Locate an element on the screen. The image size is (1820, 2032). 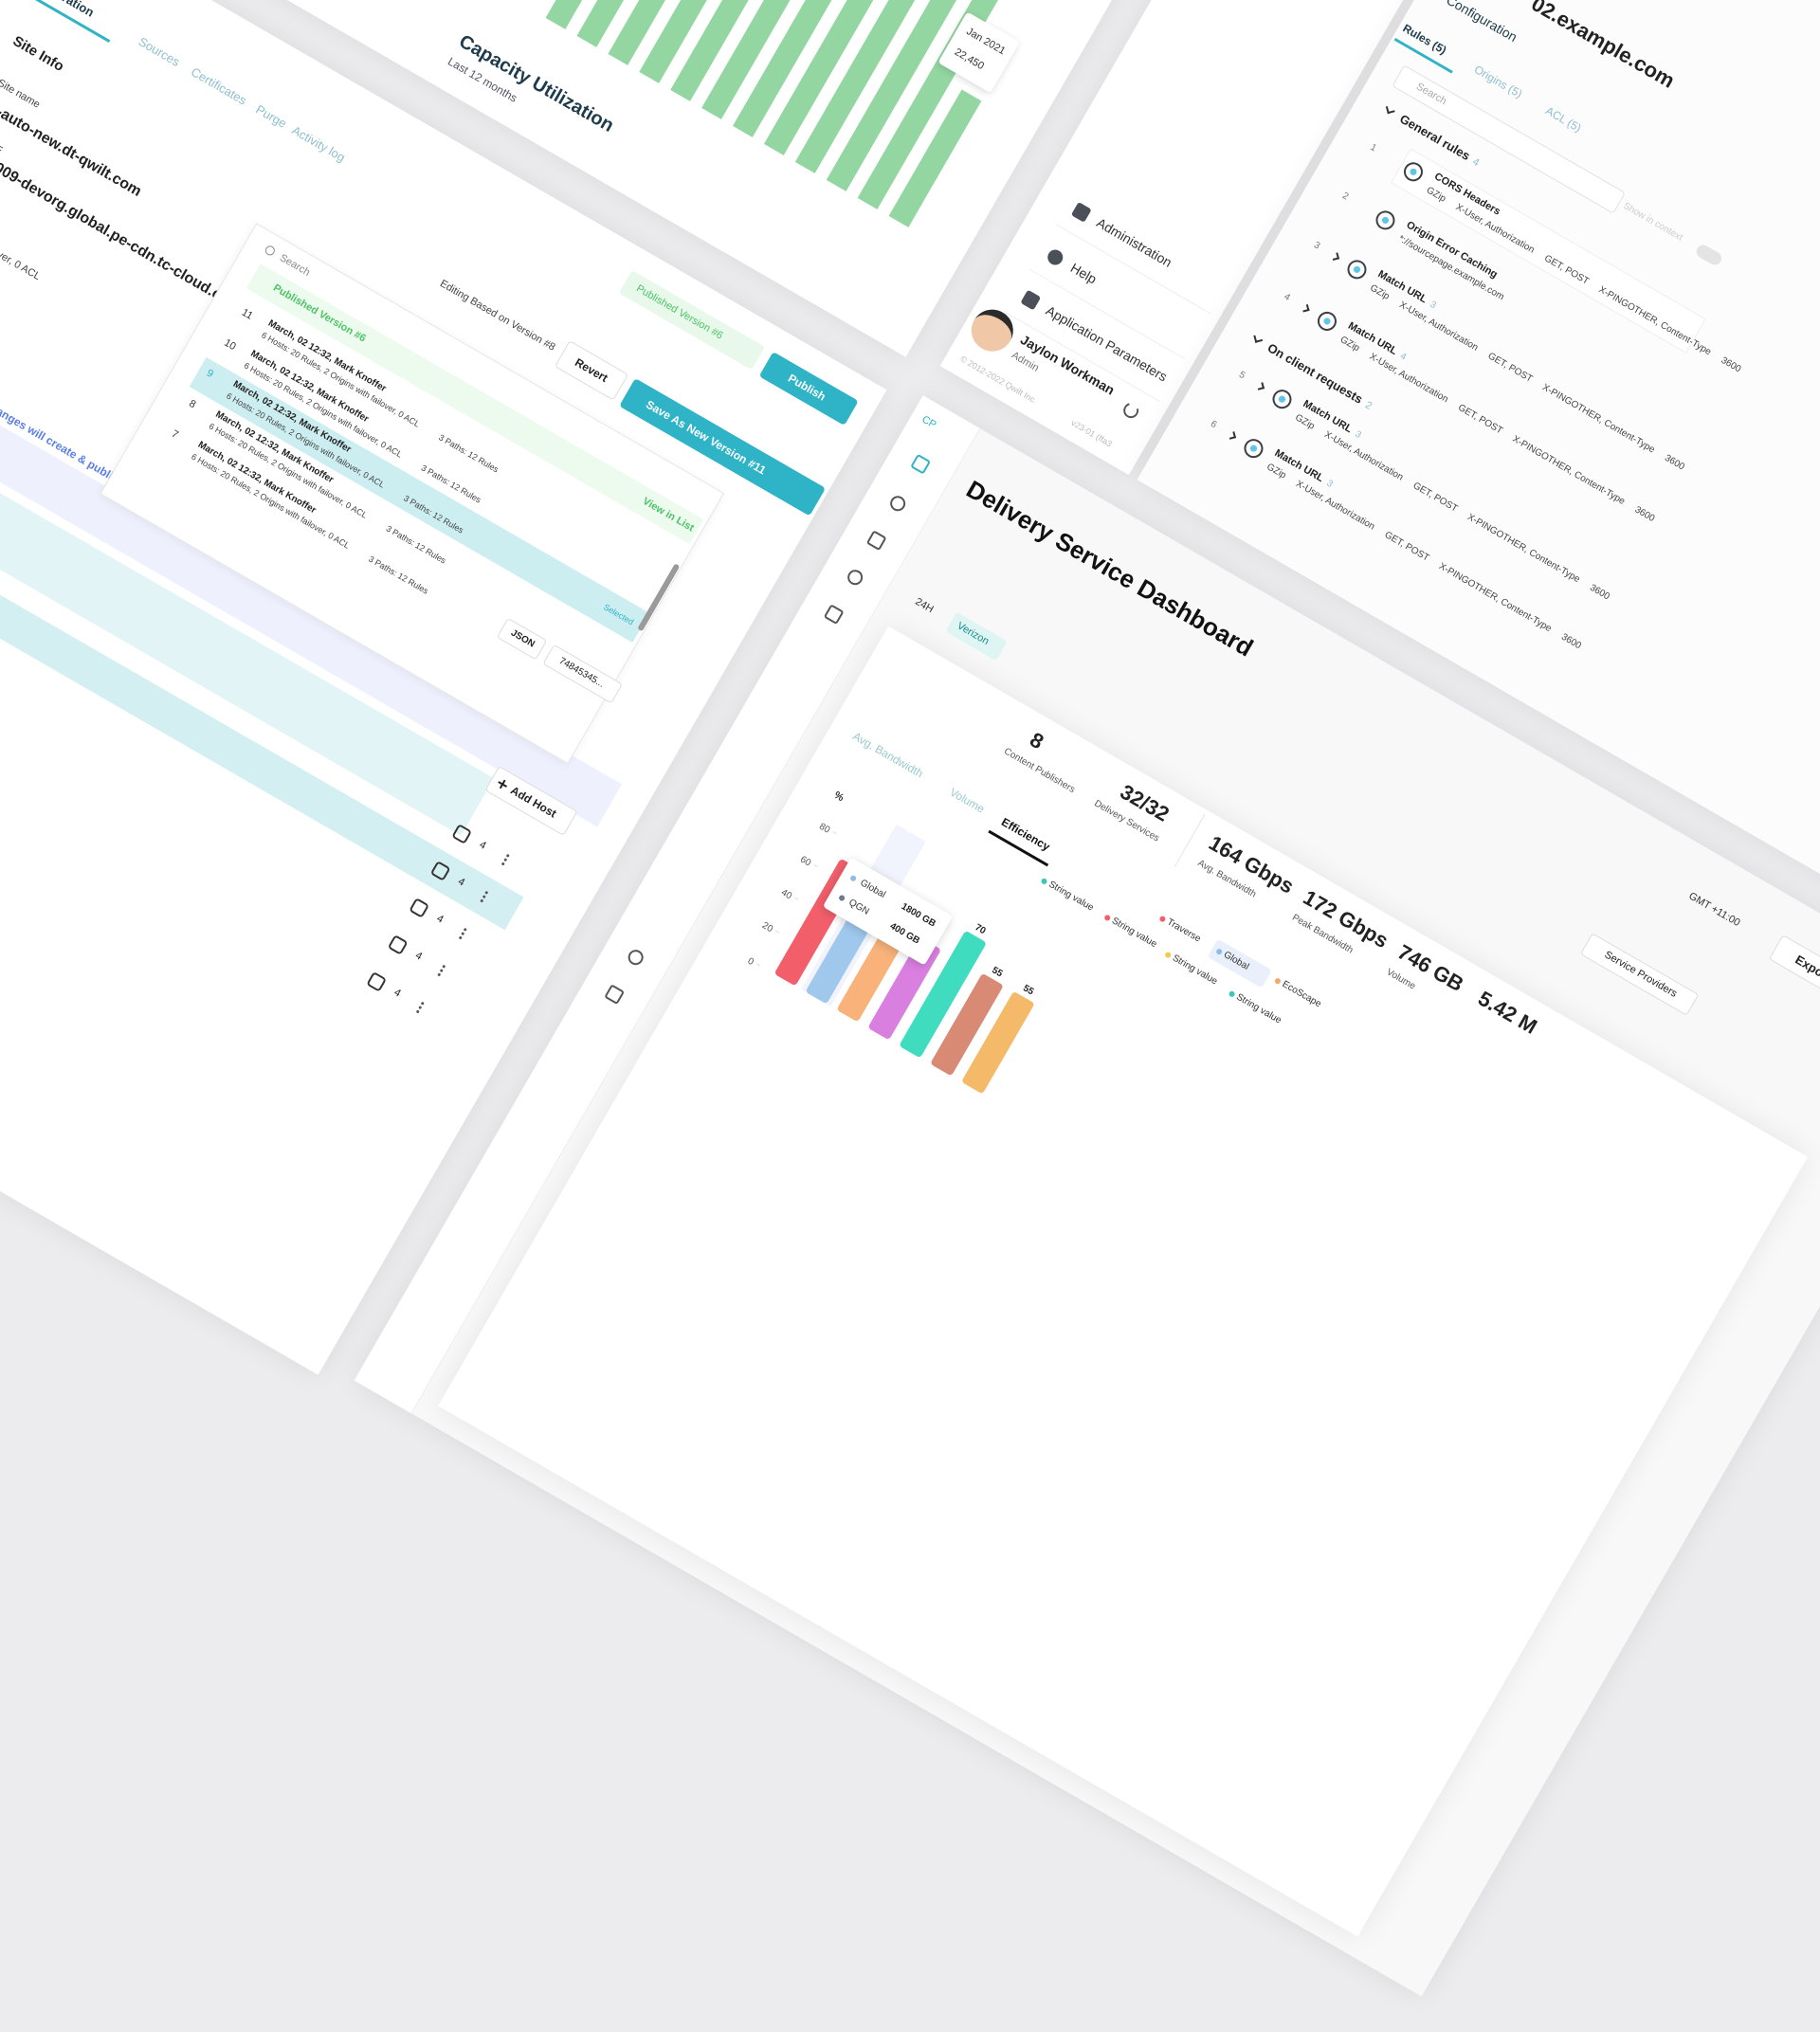
value-label: 70 is located at coordinates (980, 929).